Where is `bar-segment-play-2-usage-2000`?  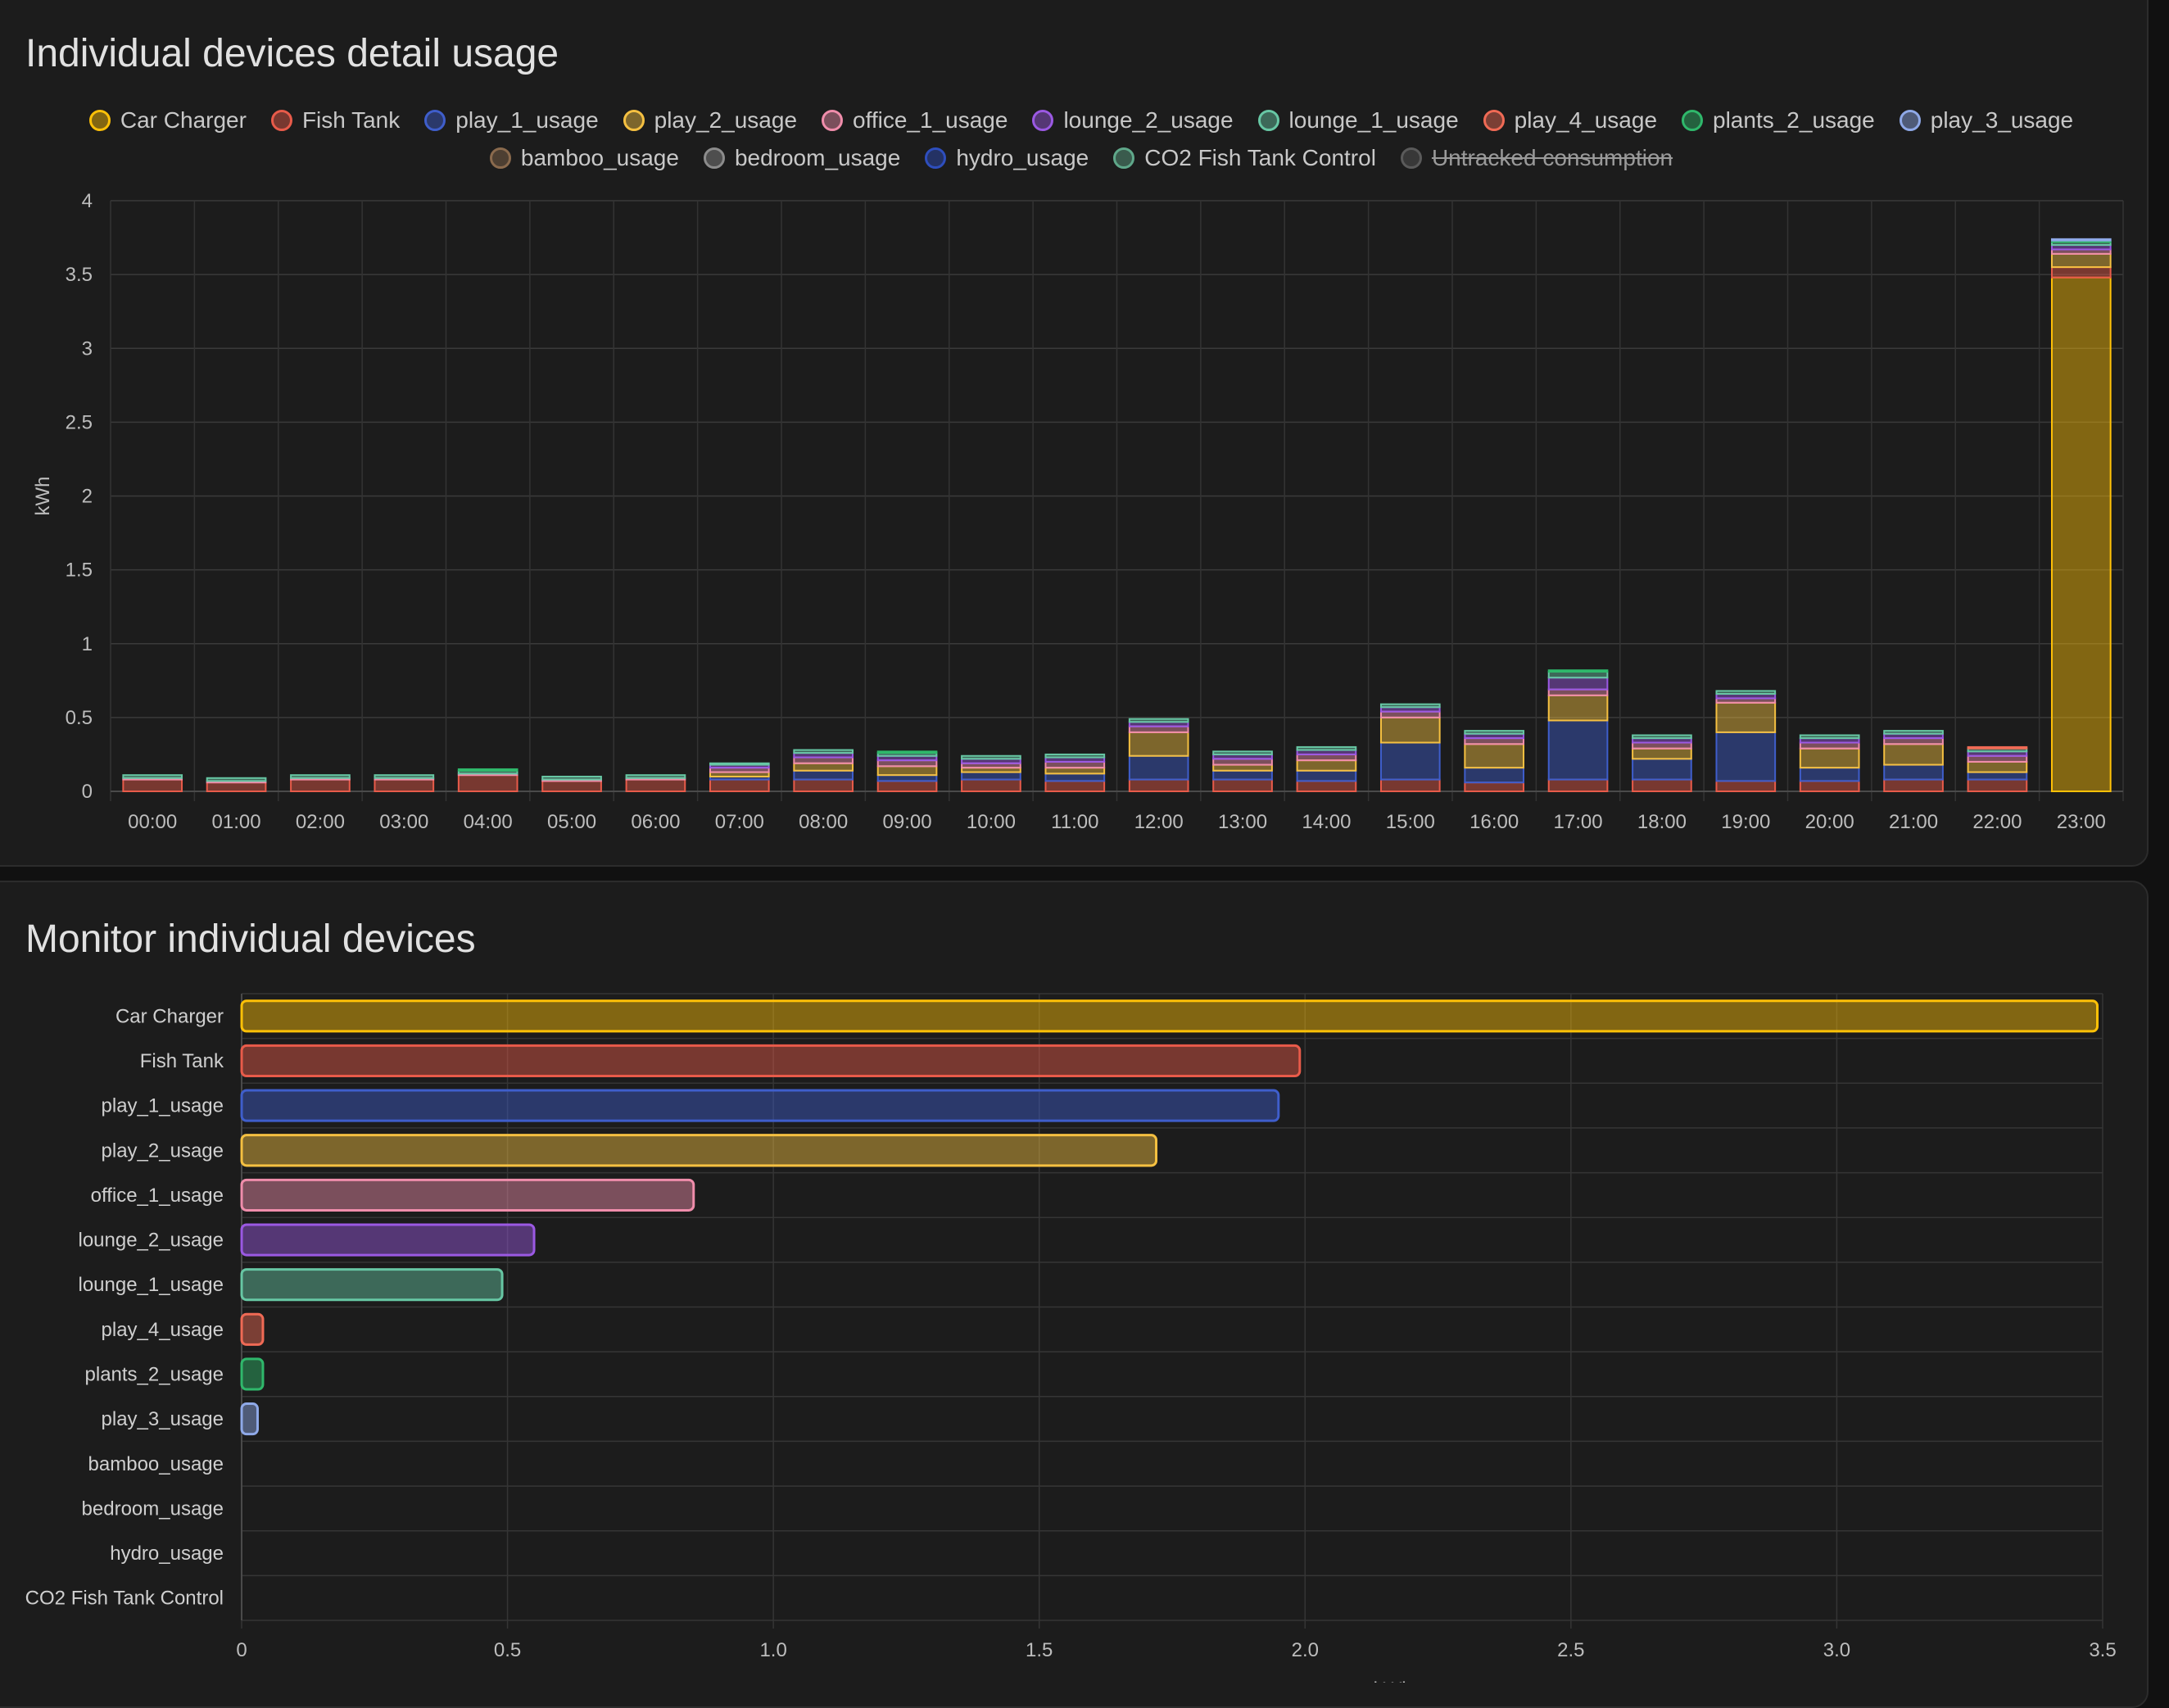 bar-segment-play-2-usage-2000 is located at coordinates (1830, 758).